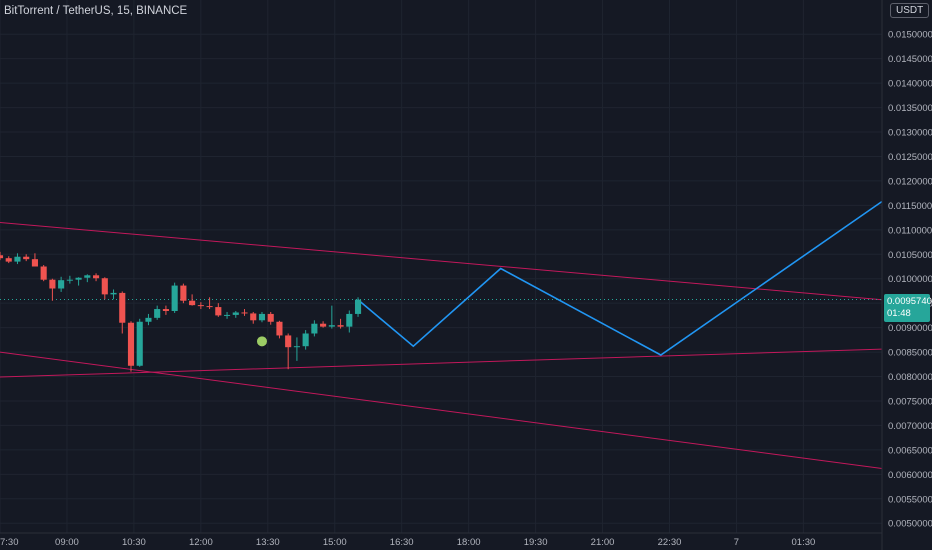  Describe the element at coordinates (910, 426) in the screenshot. I see `y-tick-label: 0.0070000` at that location.